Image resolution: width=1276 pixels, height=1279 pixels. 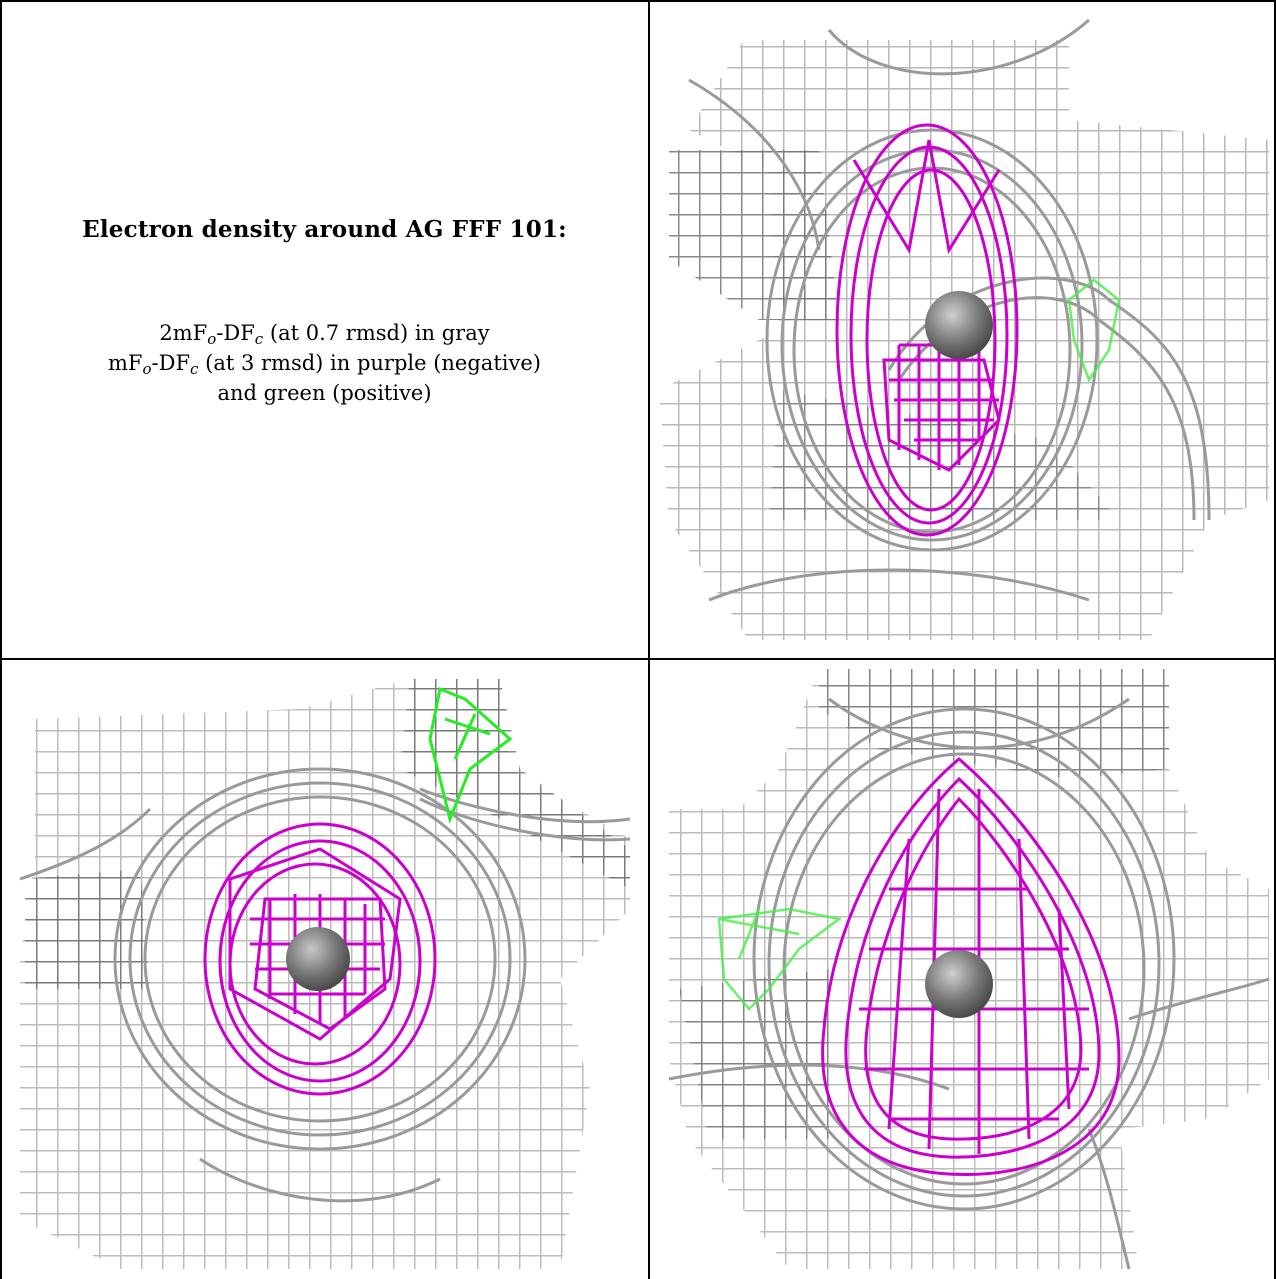 I want to click on negative-density-mesh, so click(x=927, y=330).